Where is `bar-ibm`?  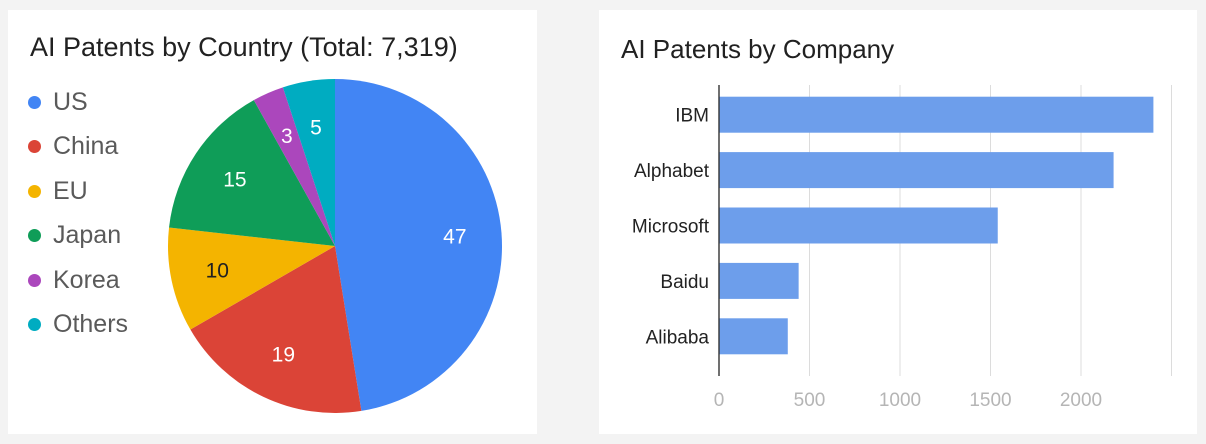
bar-ibm is located at coordinates (936, 114).